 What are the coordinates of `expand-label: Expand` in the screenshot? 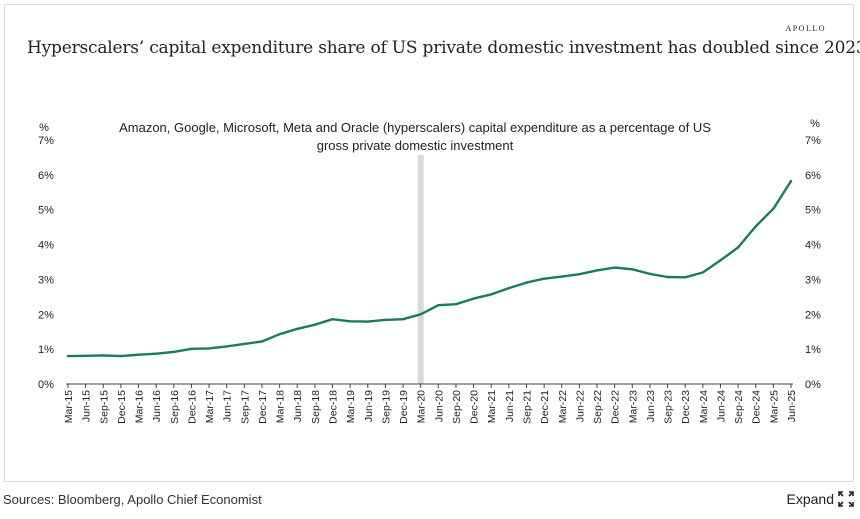 It's located at (810, 499).